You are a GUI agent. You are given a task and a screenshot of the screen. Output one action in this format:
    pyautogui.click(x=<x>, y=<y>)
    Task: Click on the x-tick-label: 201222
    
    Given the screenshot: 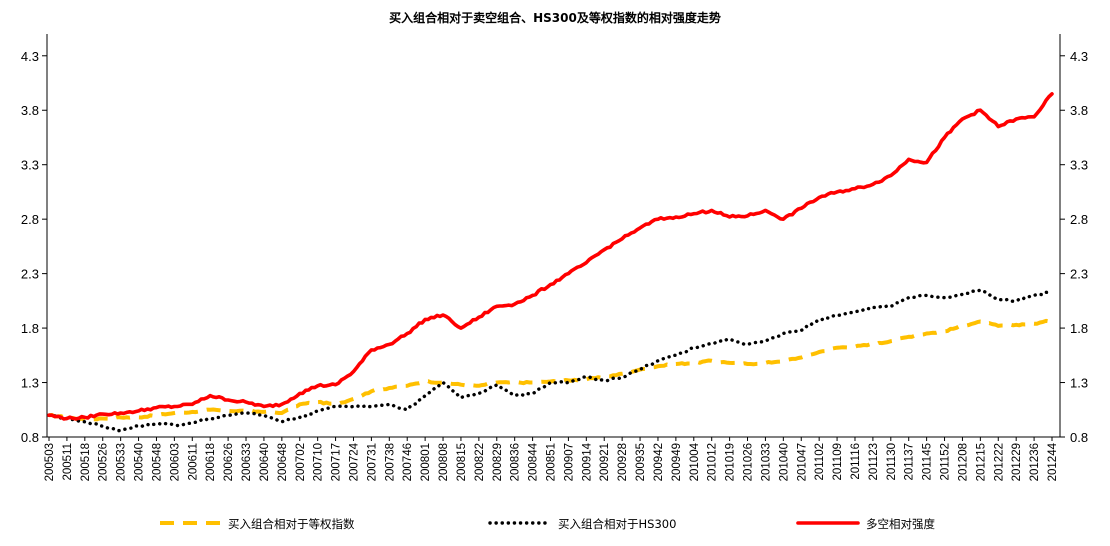 What is the action you would take?
    pyautogui.click(x=999, y=462)
    